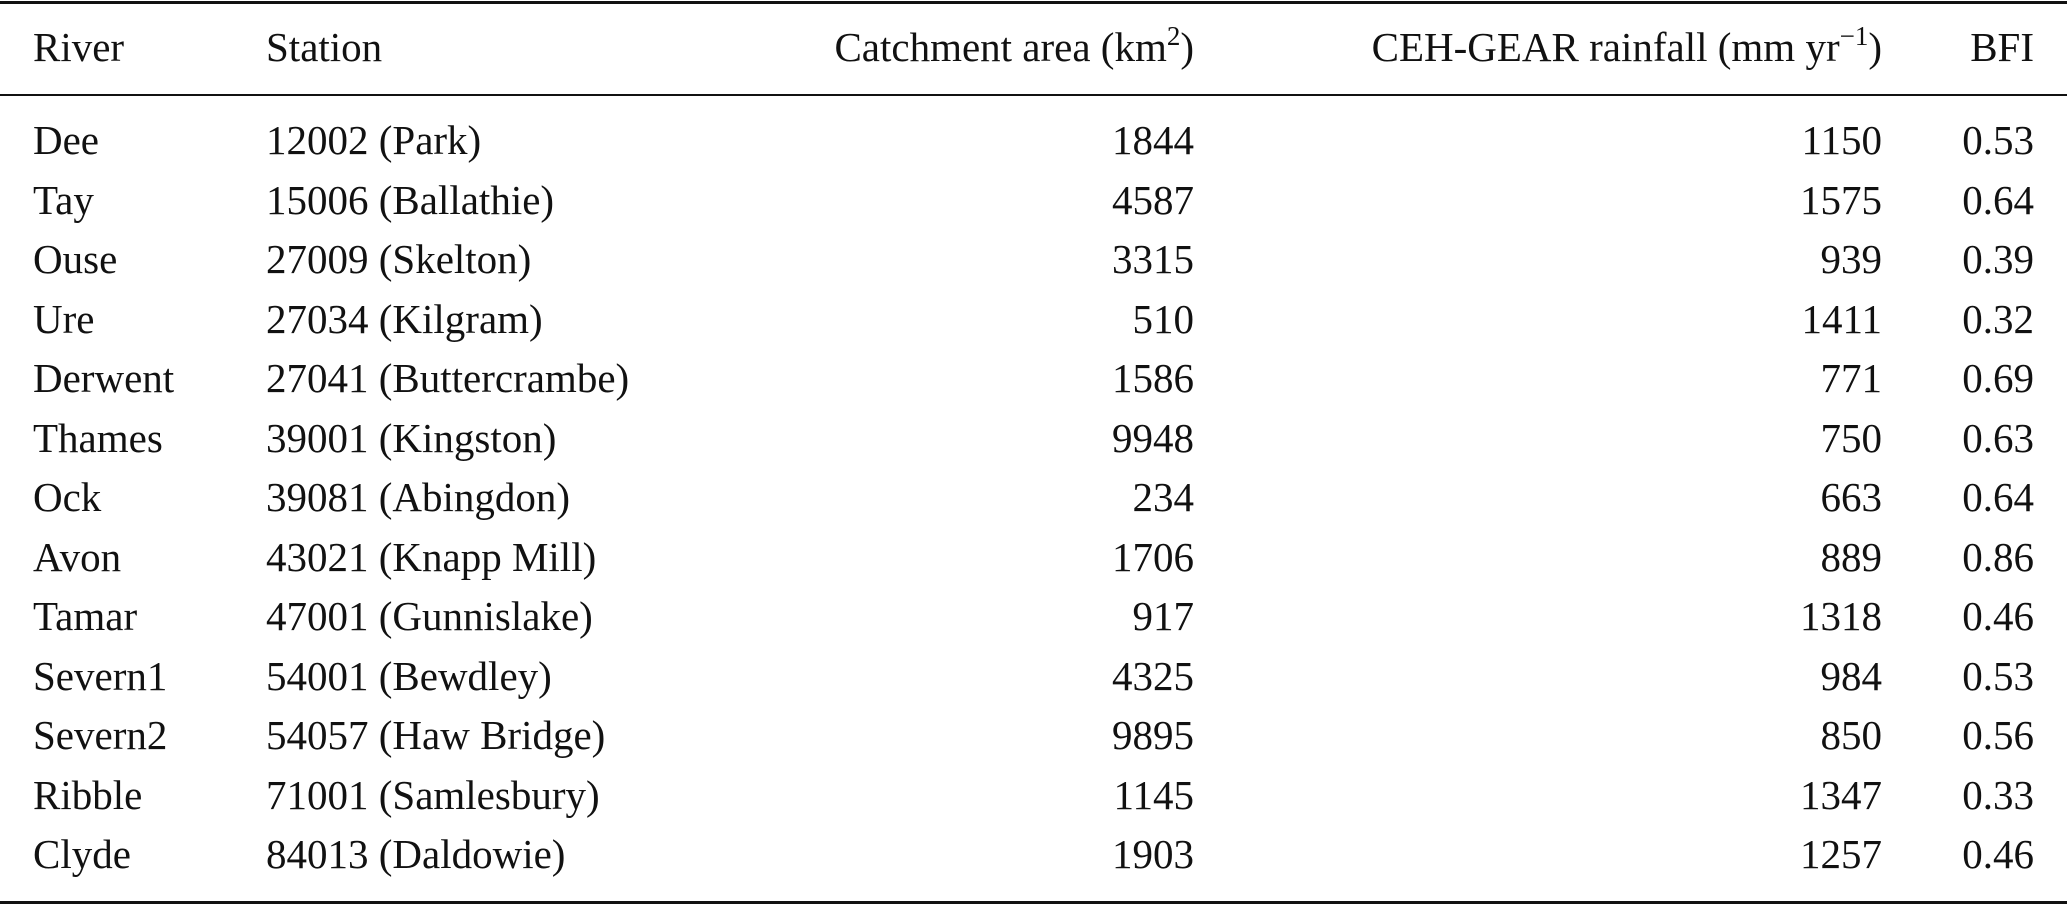 The image size is (2067, 906). I want to click on table-cell: 27041 (Buttercrambe), so click(448, 378).